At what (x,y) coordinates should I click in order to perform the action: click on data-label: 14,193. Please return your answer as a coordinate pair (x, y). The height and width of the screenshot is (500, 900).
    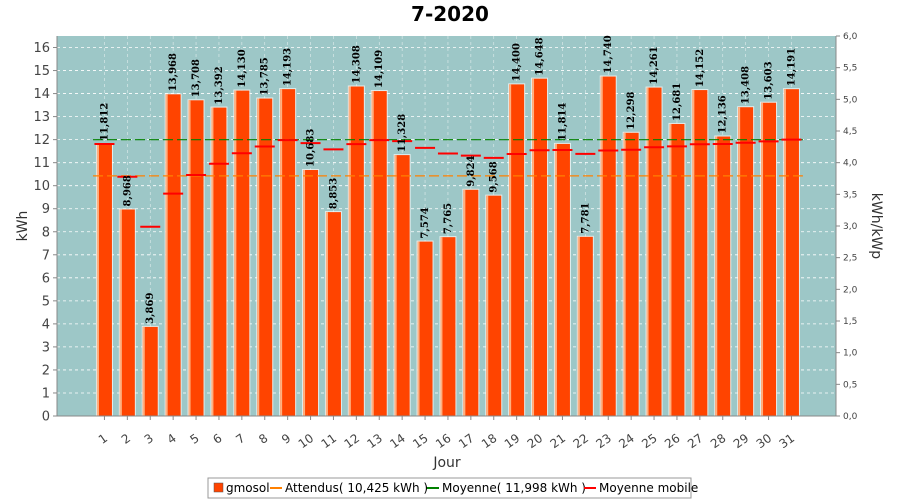
    Looking at the image, I should click on (288, 67).